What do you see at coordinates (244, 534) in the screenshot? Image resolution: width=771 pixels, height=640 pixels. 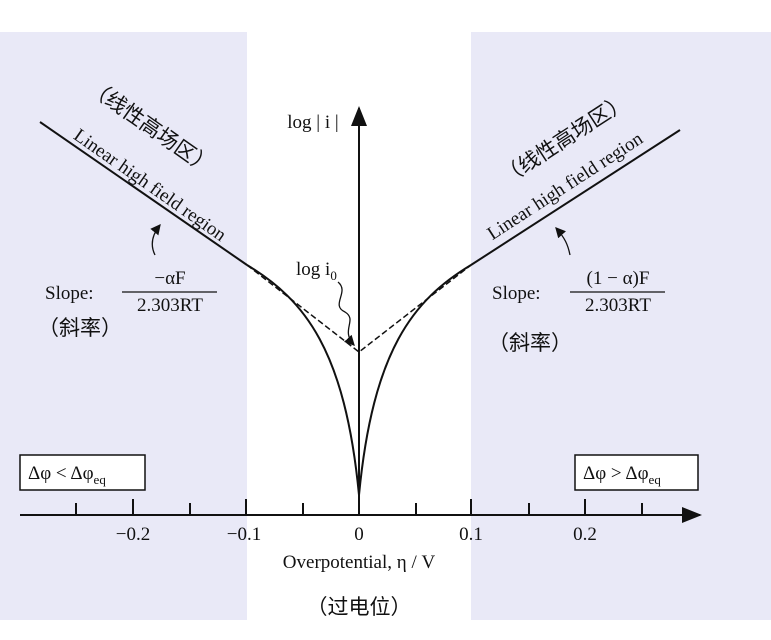 I see `tick-label: −0.1` at bounding box center [244, 534].